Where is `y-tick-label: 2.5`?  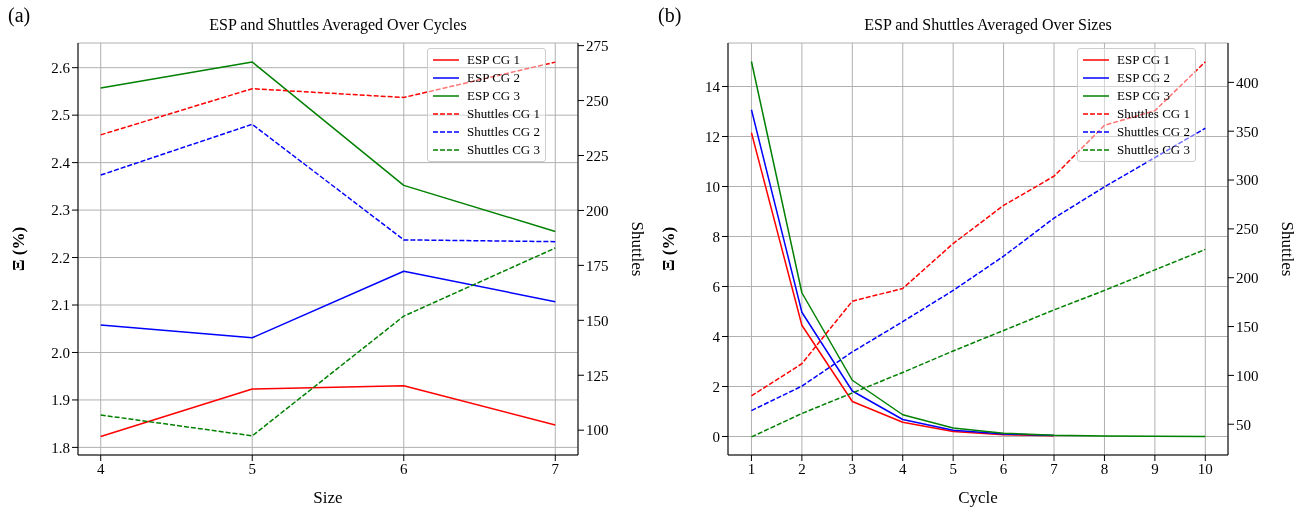
y-tick-label: 2.5 is located at coordinates (60, 115).